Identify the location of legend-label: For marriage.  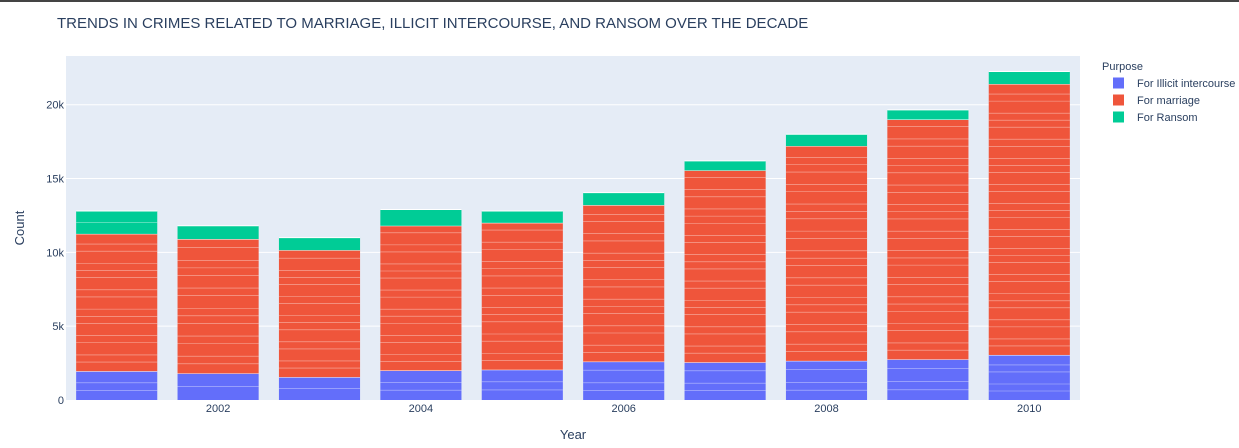
(1168, 101).